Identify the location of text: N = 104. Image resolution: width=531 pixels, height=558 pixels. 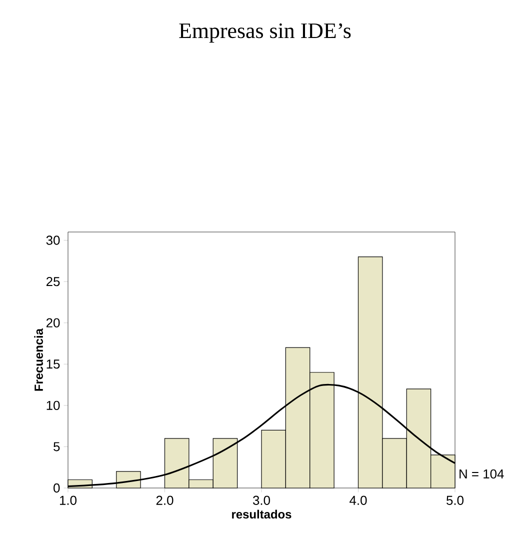
(482, 474).